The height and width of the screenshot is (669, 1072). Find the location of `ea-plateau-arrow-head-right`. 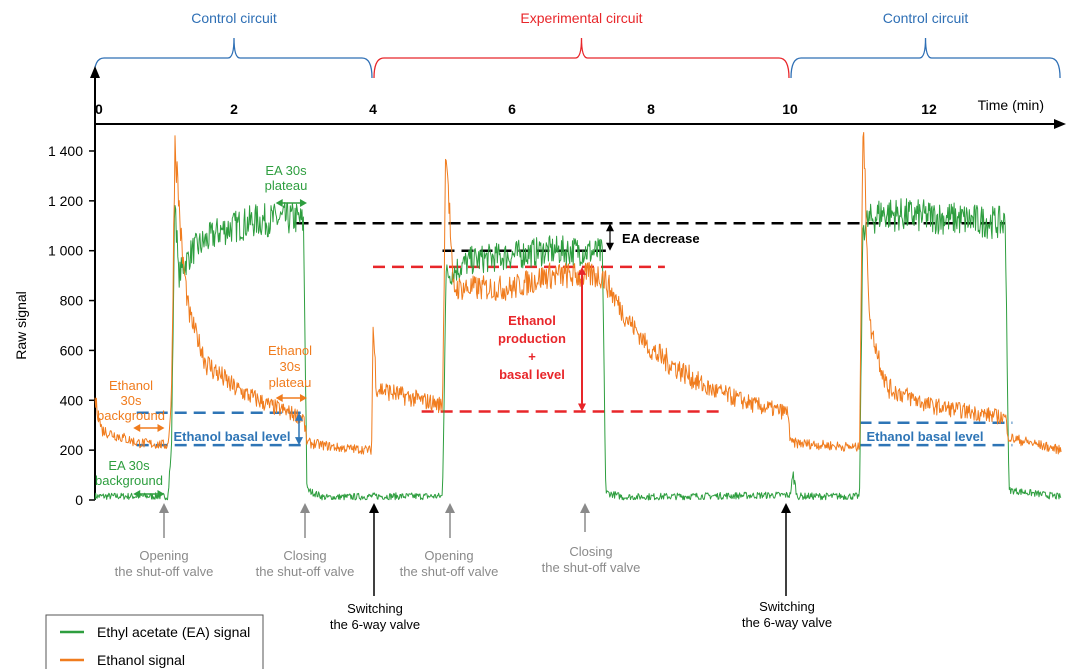

ea-plateau-arrow-head-right is located at coordinates (303, 203).